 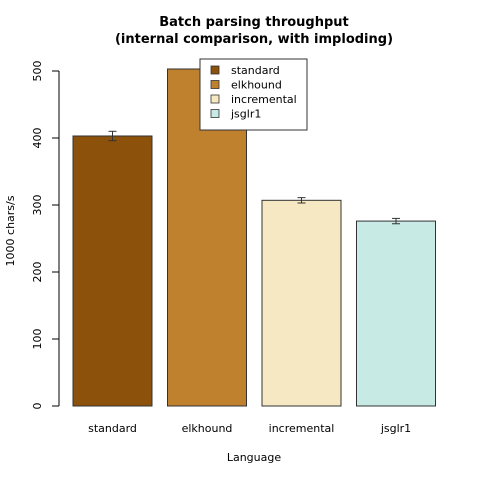 I want to click on x-tick-label: incremental, so click(x=302, y=428).